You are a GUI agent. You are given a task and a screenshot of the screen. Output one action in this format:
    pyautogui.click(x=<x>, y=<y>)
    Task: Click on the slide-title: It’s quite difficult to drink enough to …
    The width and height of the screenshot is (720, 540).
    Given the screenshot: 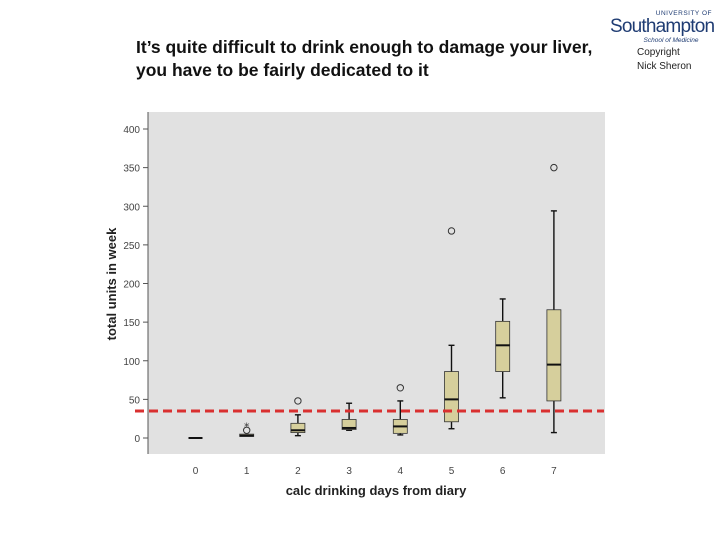 What is the action you would take?
    pyautogui.click(x=376, y=59)
    